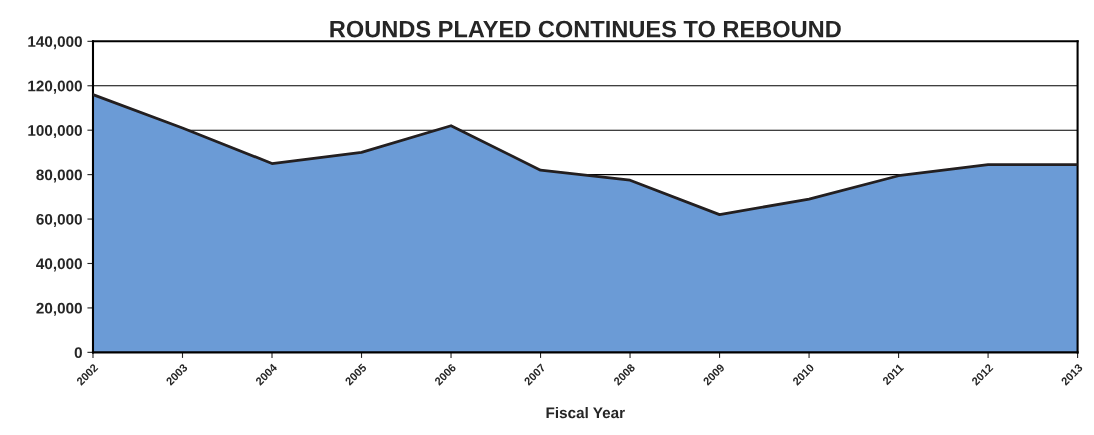 Image resolution: width=1094 pixels, height=435 pixels. I want to click on x-axis-title: Fiscal Year, so click(585, 413).